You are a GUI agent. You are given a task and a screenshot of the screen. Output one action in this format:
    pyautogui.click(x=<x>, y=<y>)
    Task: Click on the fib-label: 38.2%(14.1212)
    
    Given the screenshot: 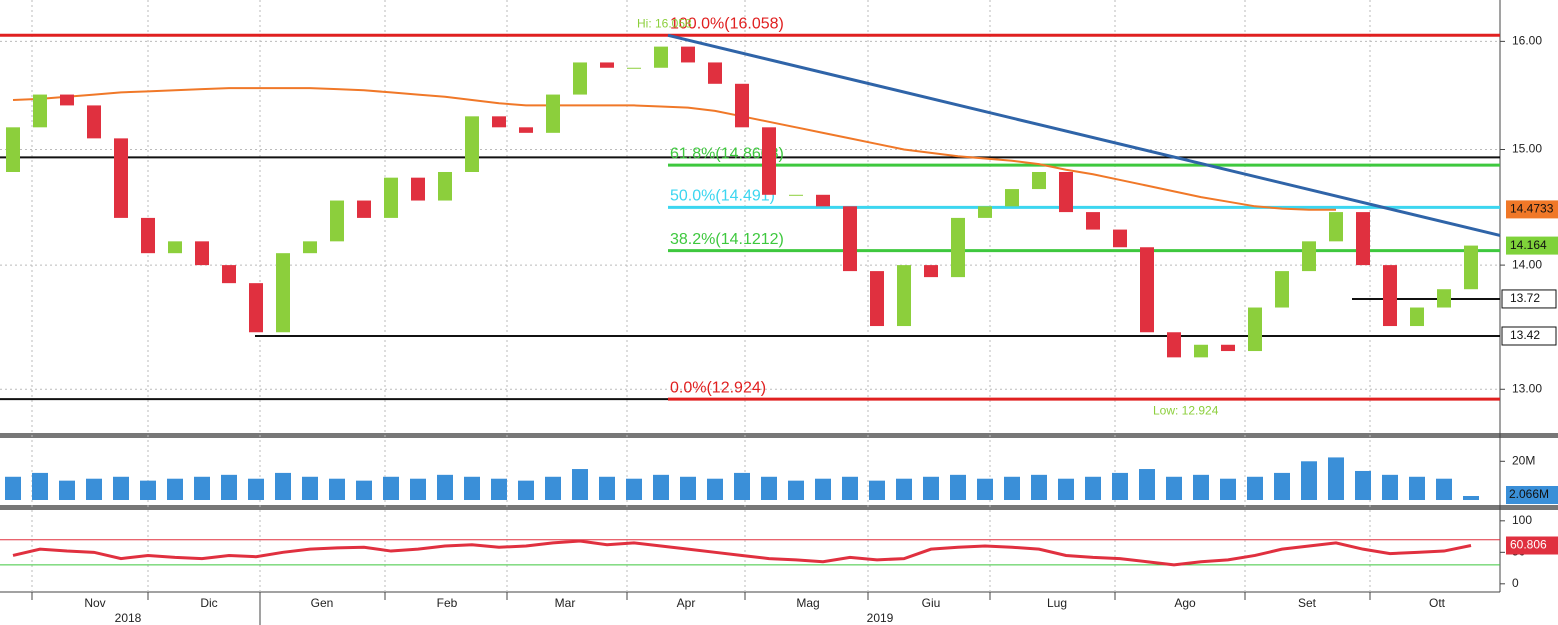 What is the action you would take?
    pyautogui.click(x=727, y=239)
    